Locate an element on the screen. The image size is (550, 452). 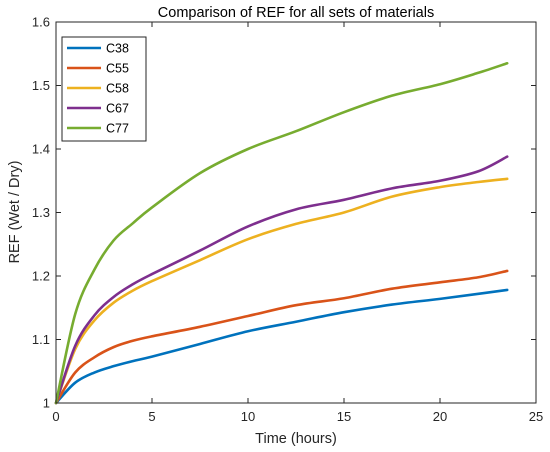
x-axis-label: Time (hours) is located at coordinates (296, 439).